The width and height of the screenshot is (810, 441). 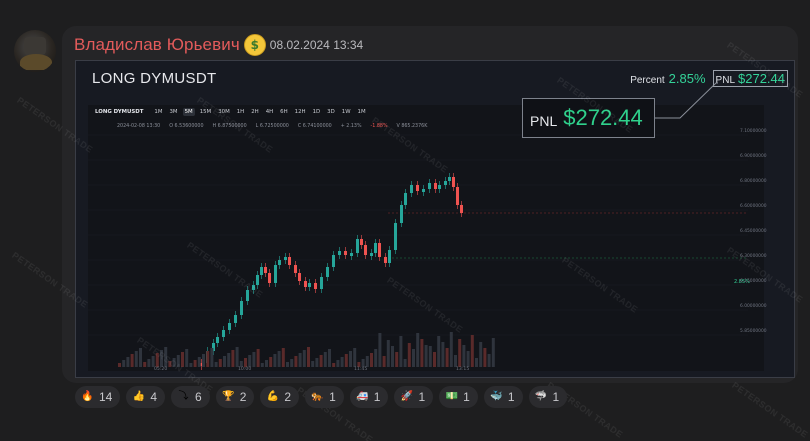 What do you see at coordinates (157, 44) in the screenshot?
I see `sender-name: Владислав Юрьевич` at bounding box center [157, 44].